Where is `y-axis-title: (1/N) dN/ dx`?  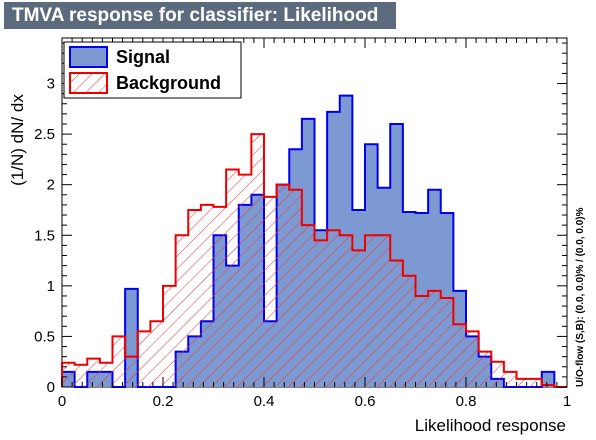 y-axis-title: (1/N) dN/ dx is located at coordinates (17, 140).